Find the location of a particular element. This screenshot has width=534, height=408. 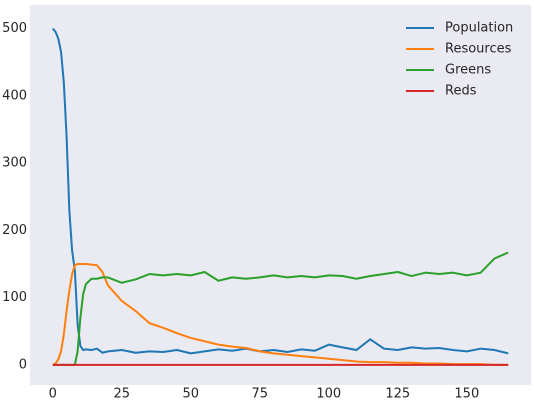

y-tick-label: 500 is located at coordinates (14, 28).